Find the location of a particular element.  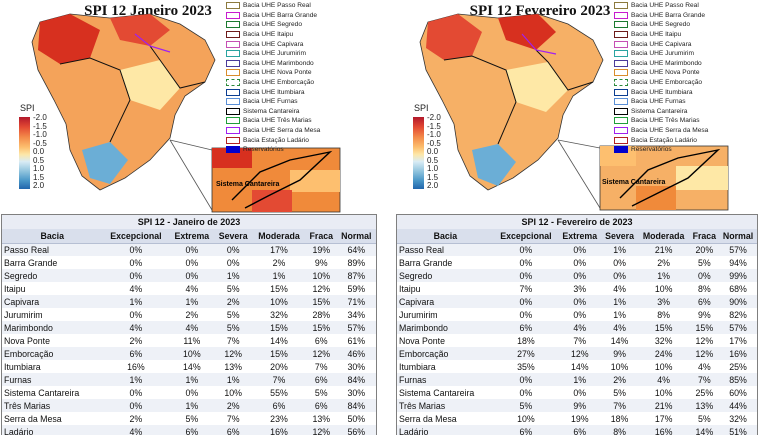

inset-cell is located at coordinates (702, 178).